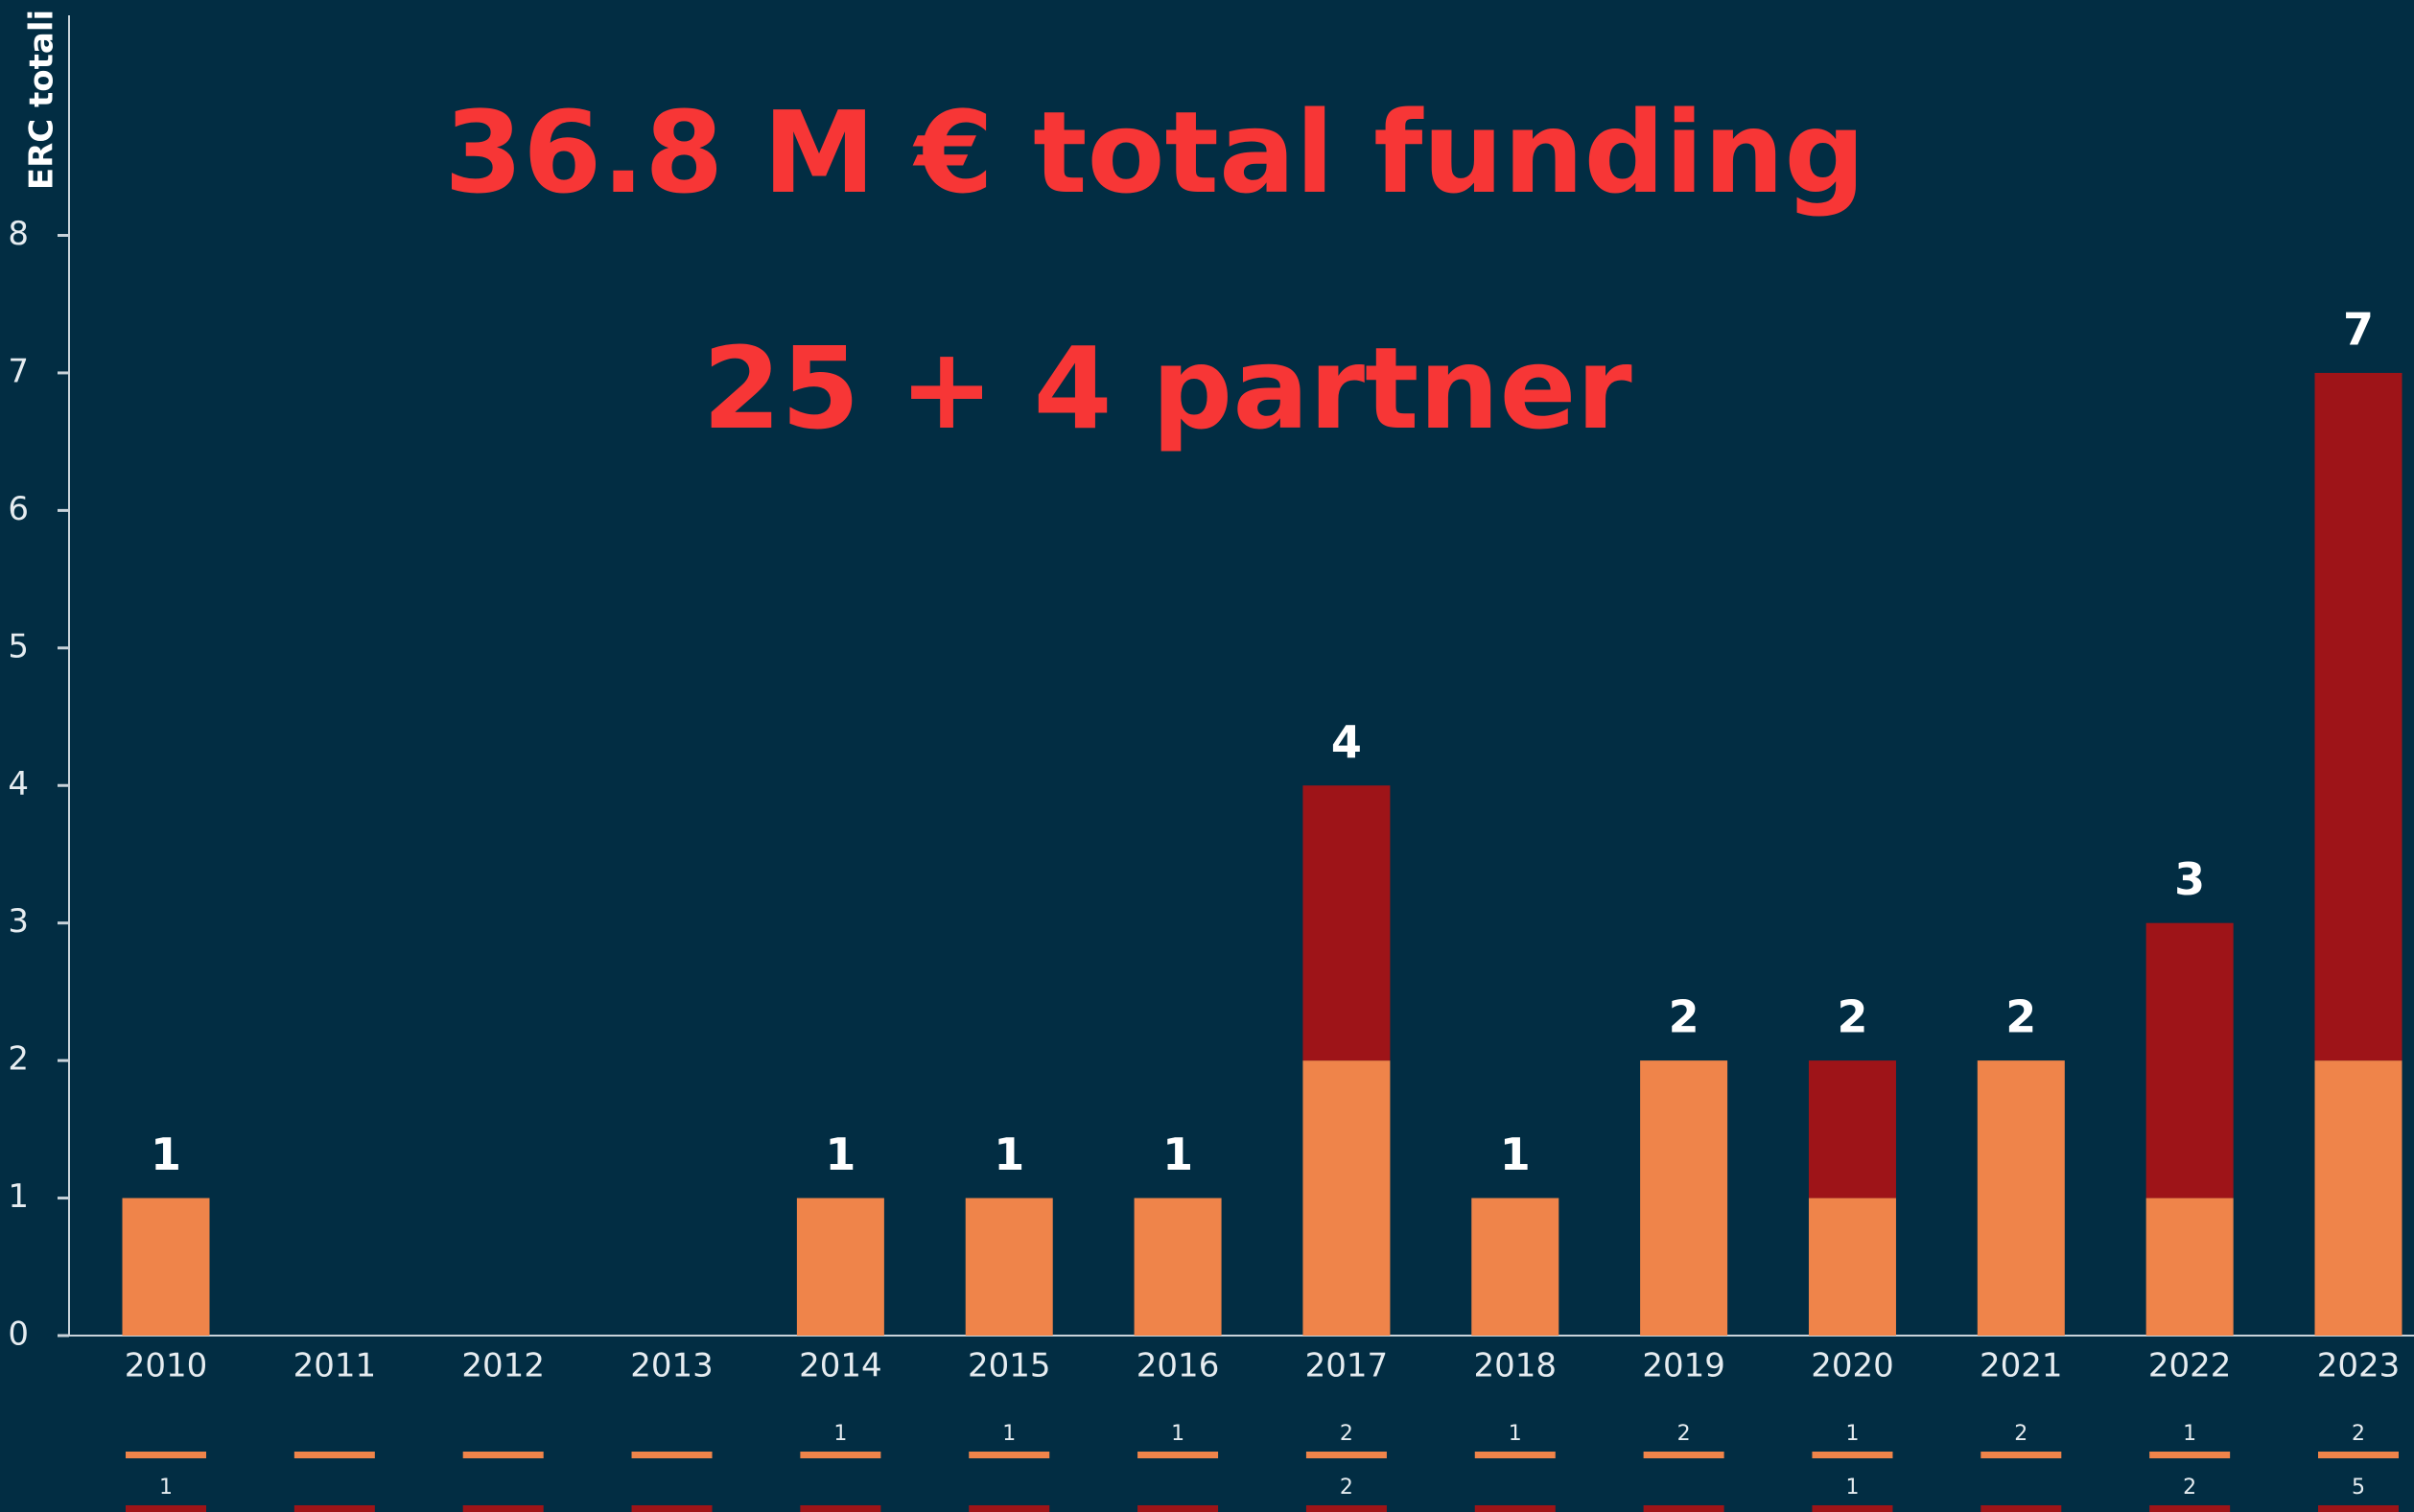 This screenshot has height=1512, width=2414. Describe the element at coordinates (166, 1366) in the screenshot. I see `x-tick-label: 2010` at that location.